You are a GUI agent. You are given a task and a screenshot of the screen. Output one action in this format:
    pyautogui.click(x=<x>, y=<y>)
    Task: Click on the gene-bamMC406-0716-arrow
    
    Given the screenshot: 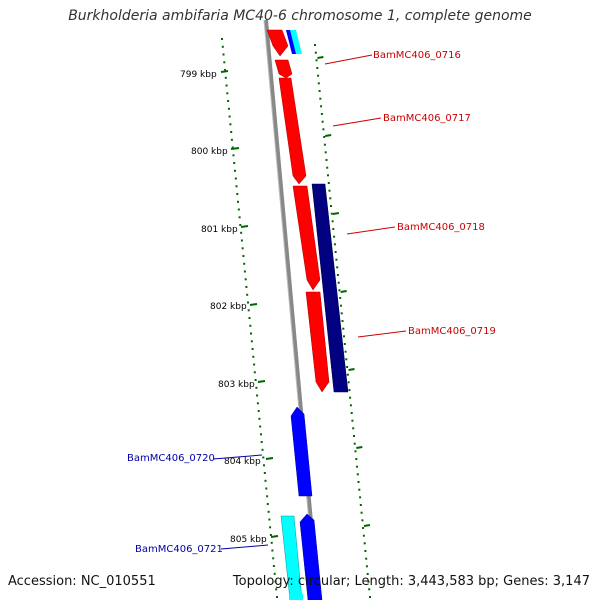 What is the action you would take?
    pyautogui.click(x=283, y=69)
    